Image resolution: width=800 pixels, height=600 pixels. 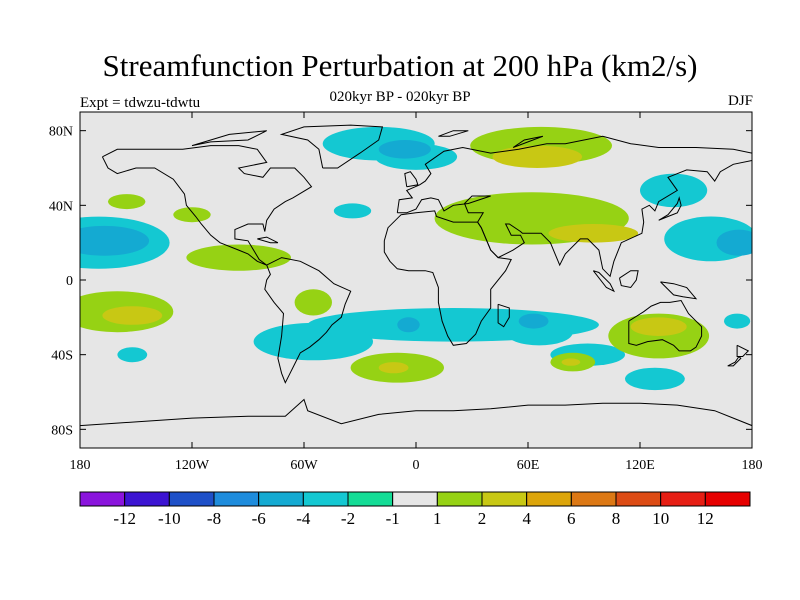 I want to click on coastline-eurasia, so click(x=574, y=206).